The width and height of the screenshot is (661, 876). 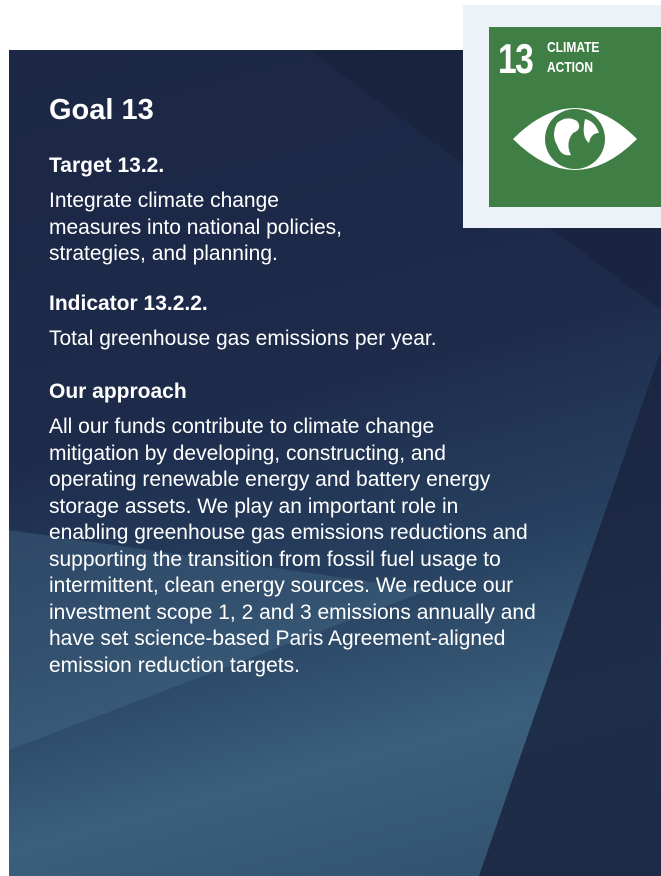 I want to click on sdg-icon-frame: 13 CLIMATE ACTION, so click(x=562, y=116).